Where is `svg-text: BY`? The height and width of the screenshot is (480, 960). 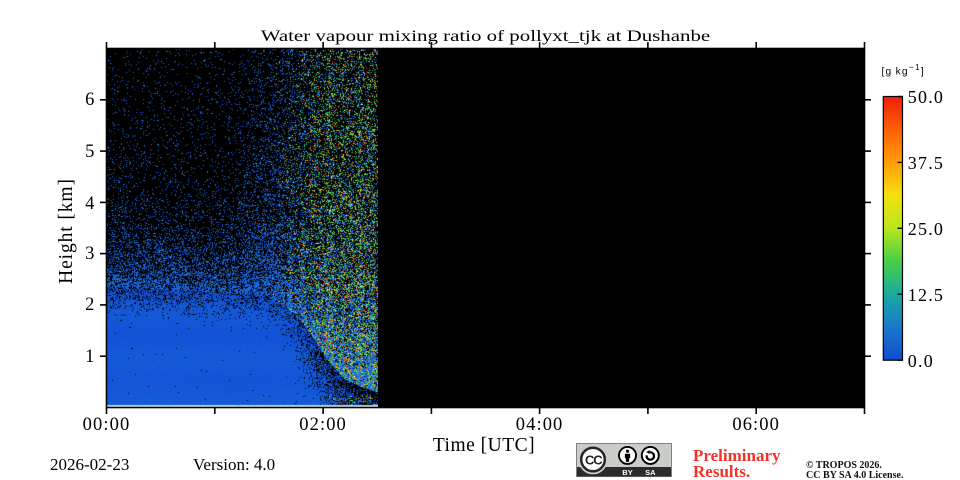 svg-text: BY is located at coordinates (627, 472).